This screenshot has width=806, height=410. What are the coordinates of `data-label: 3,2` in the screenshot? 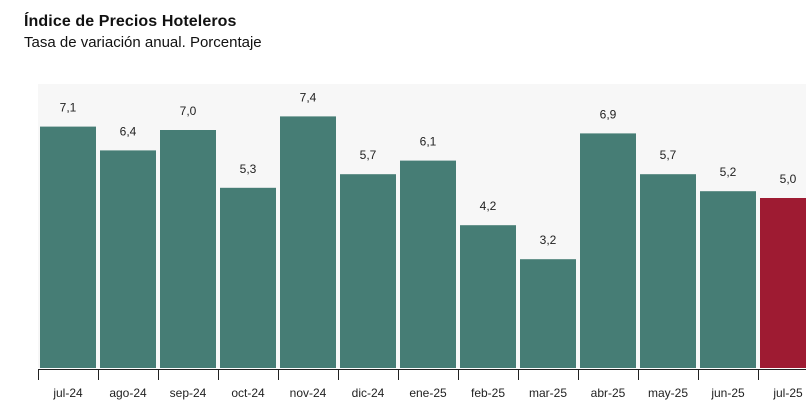 It's located at (548, 240).